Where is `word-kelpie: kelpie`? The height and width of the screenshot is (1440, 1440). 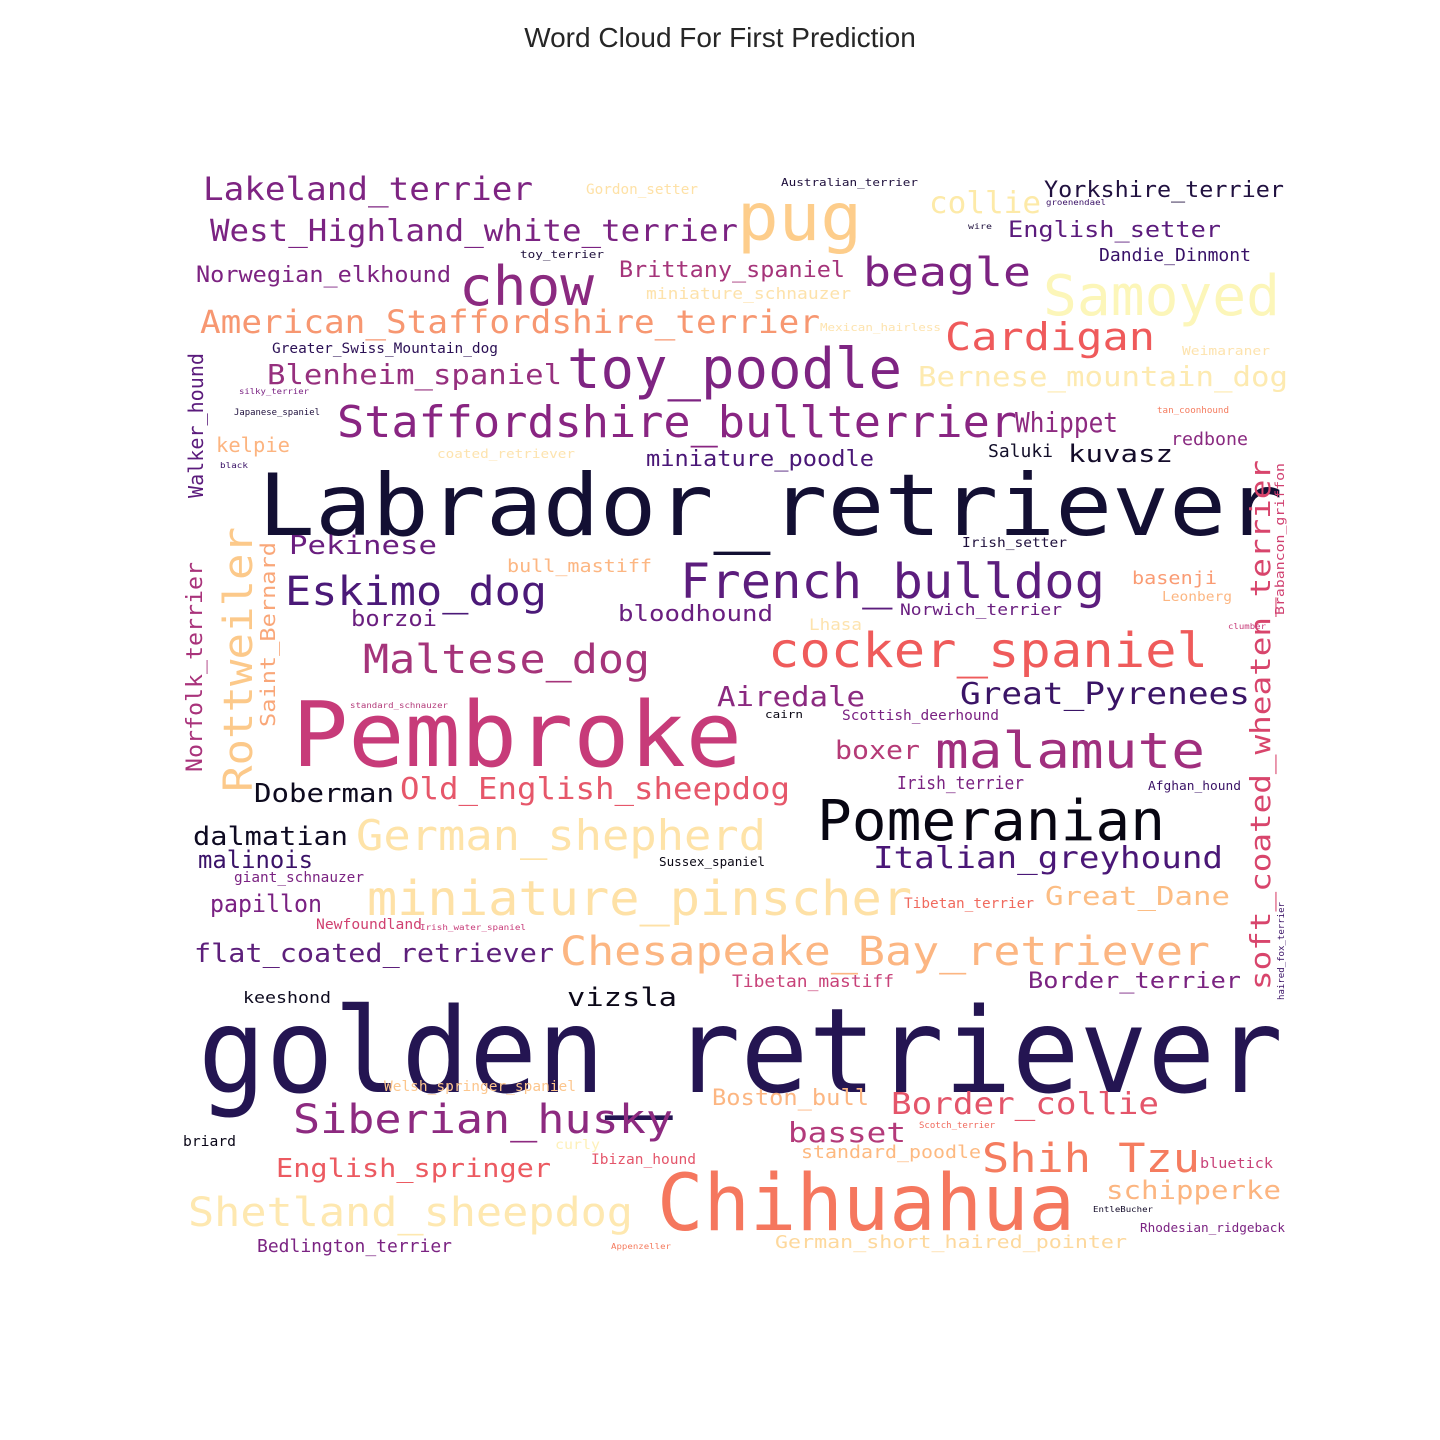 word-kelpie: kelpie is located at coordinates (253, 445).